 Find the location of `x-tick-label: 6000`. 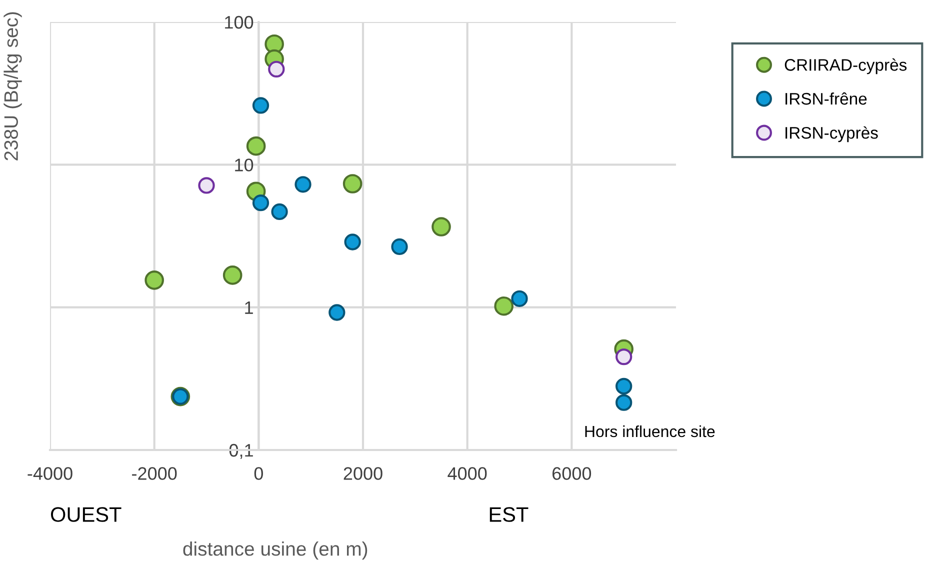

x-tick-label: 6000 is located at coordinates (572, 473).